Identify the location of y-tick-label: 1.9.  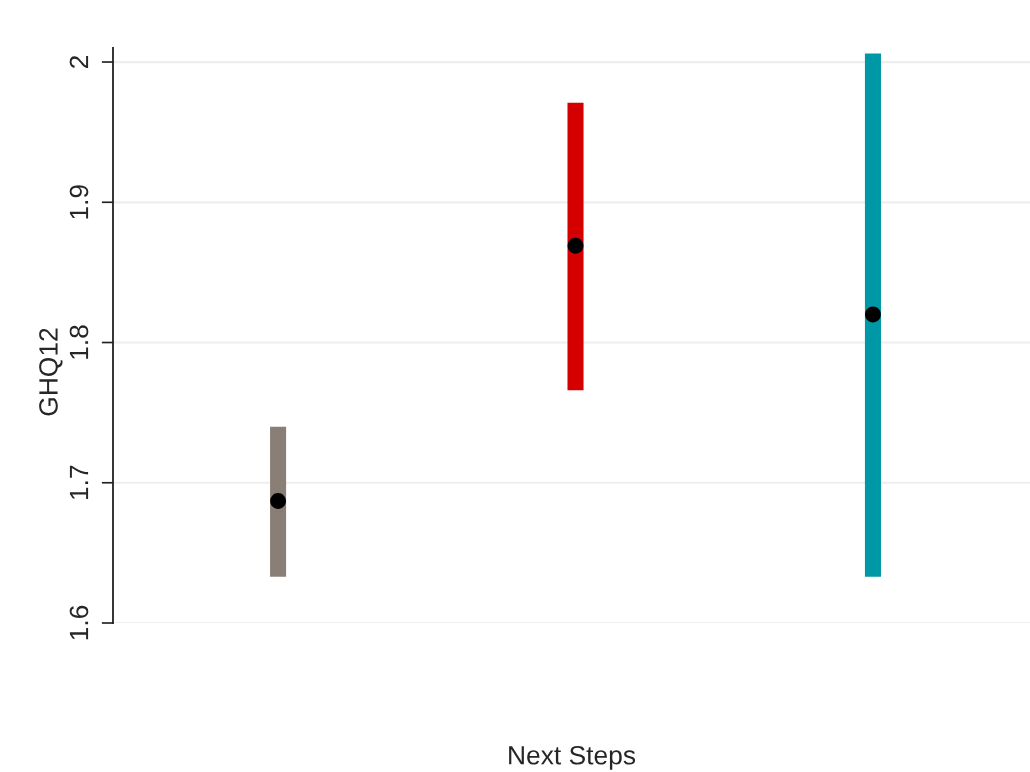
(79, 202).